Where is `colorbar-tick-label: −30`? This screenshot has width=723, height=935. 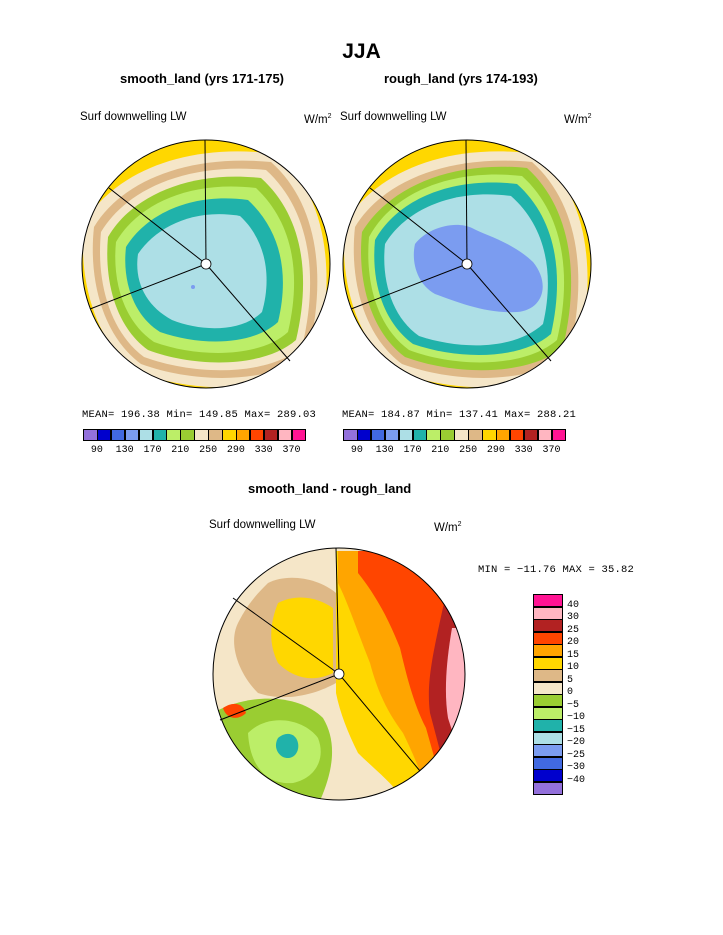
colorbar-tick-label: −30 is located at coordinates (576, 767).